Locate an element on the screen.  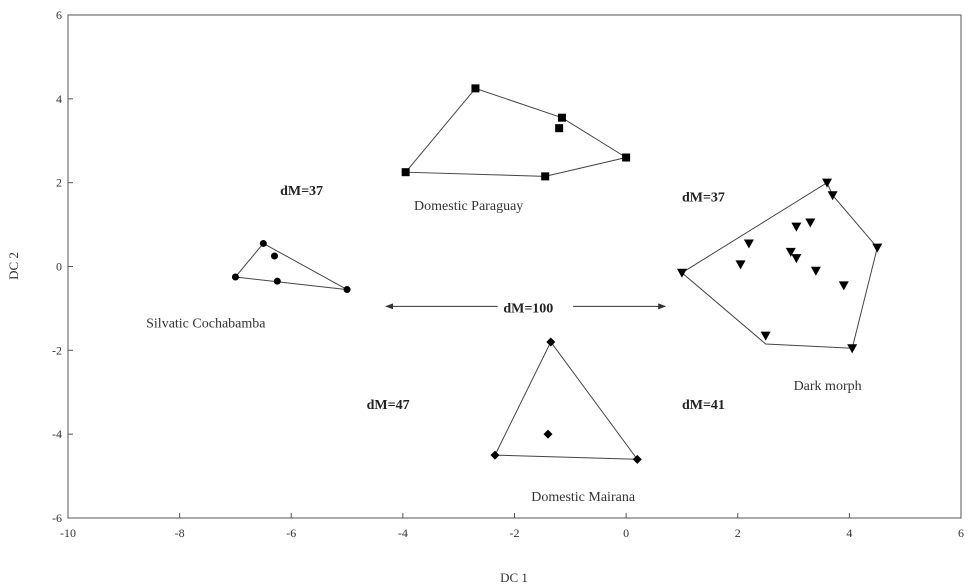
group-label: Domestic Mairana is located at coordinates (583, 497).